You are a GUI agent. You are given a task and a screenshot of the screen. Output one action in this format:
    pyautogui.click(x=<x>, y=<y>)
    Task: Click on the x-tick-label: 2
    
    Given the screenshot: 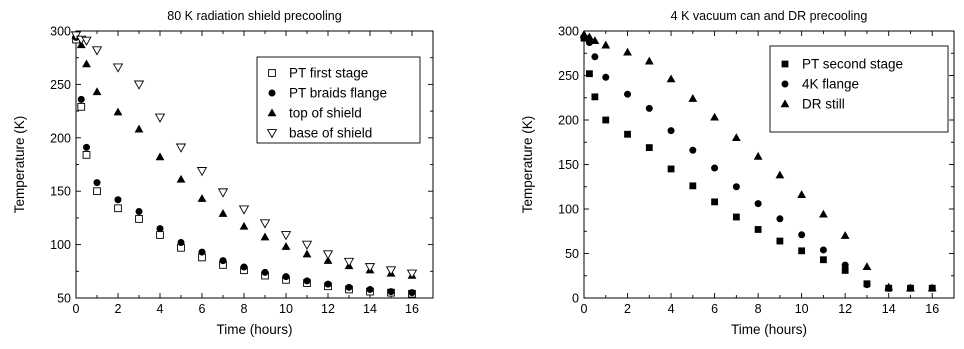 What is the action you would take?
    pyautogui.click(x=118, y=309)
    